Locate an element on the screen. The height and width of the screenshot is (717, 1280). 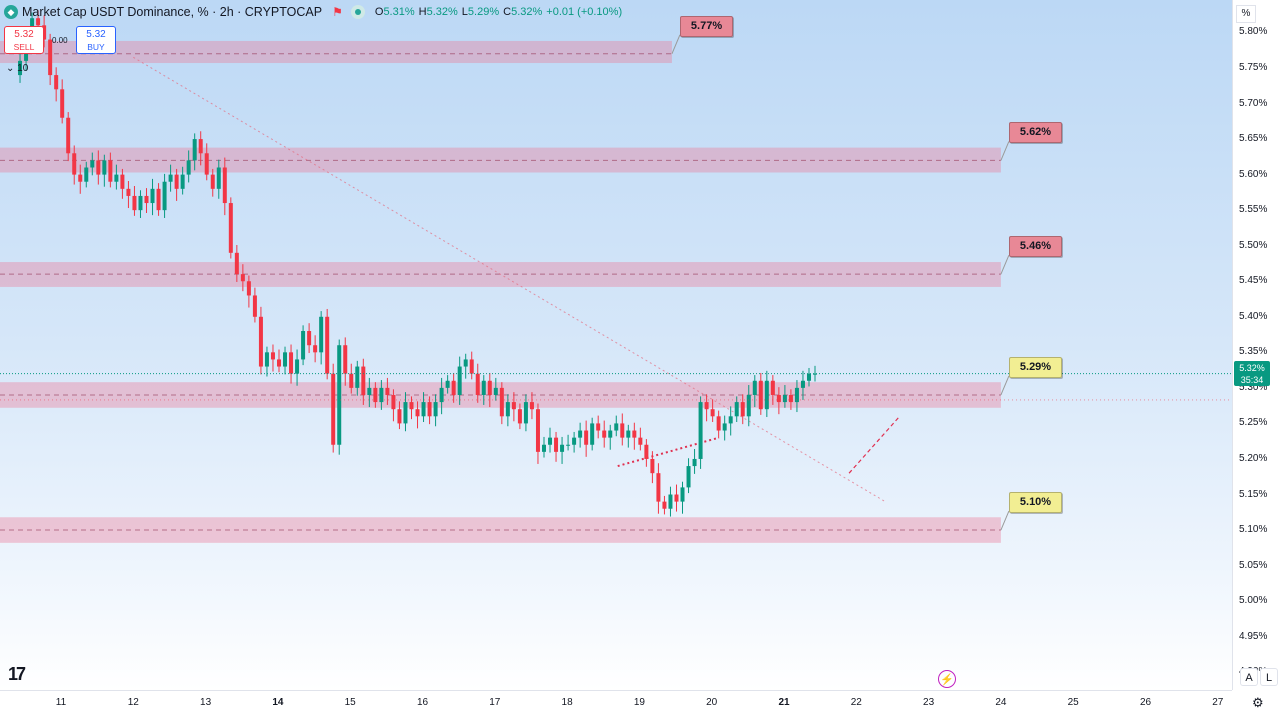
time-tick-label: 26 is located at coordinates (1145, 702).